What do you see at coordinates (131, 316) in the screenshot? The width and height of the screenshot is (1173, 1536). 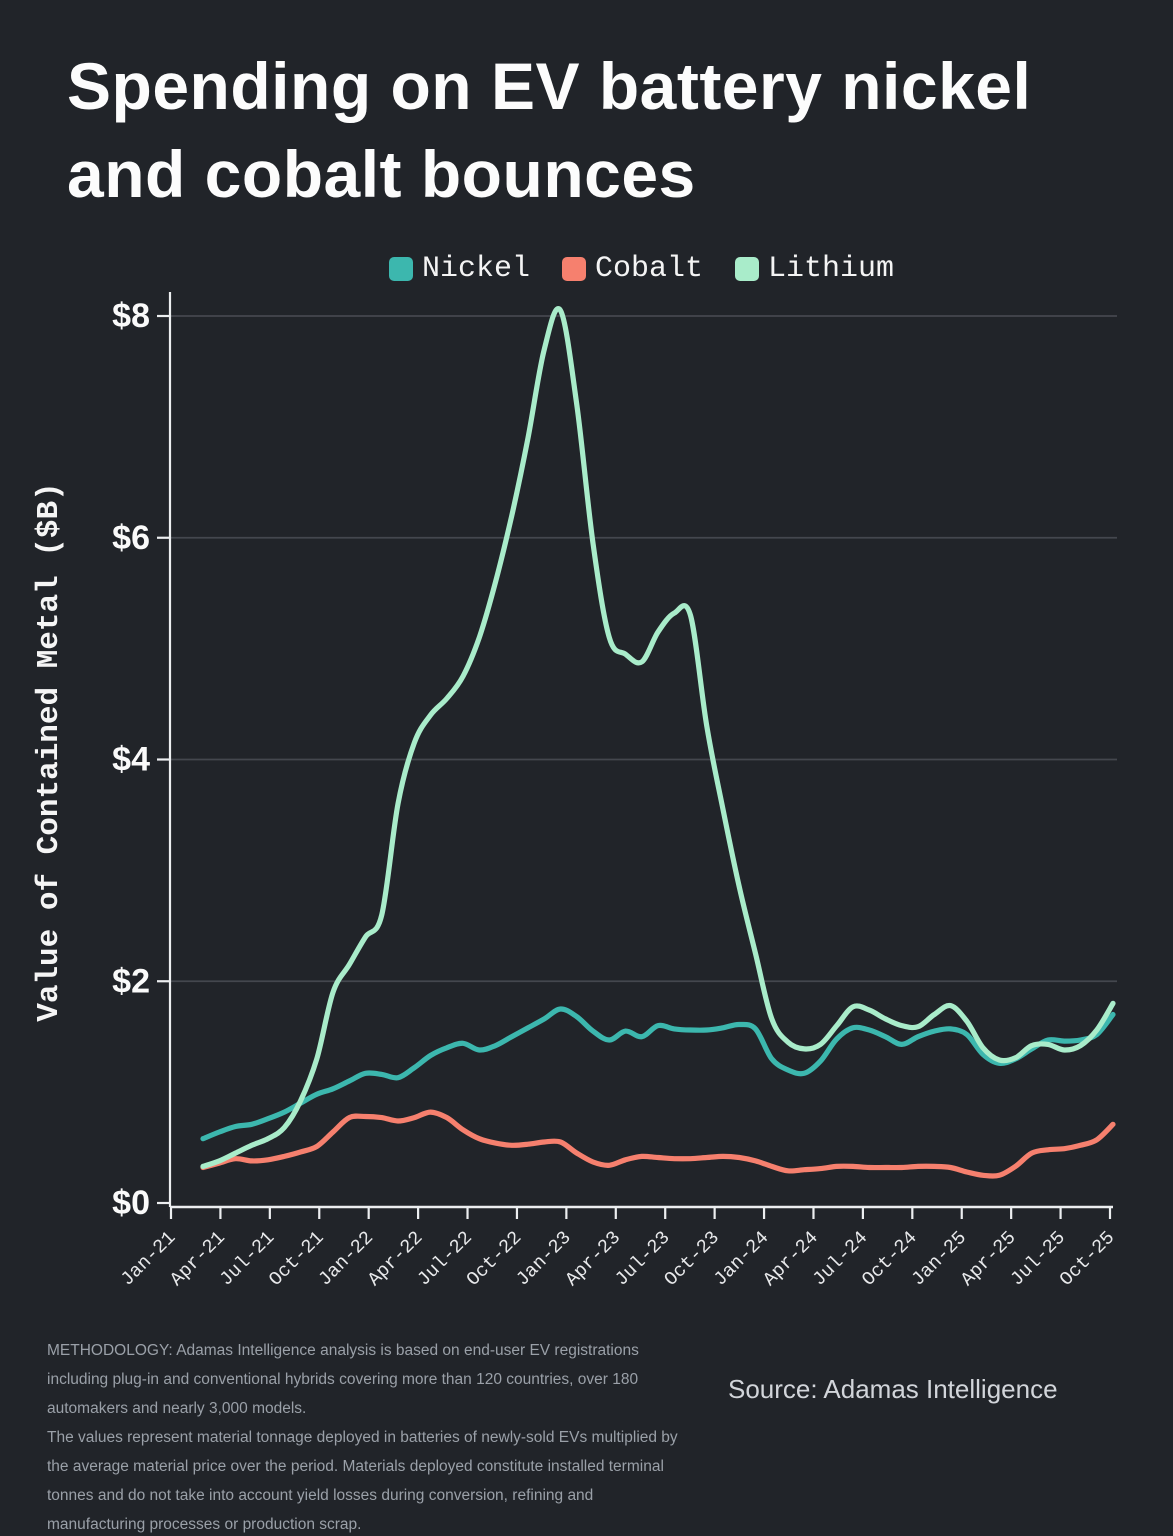 I see `y-tick-label: $8` at bounding box center [131, 316].